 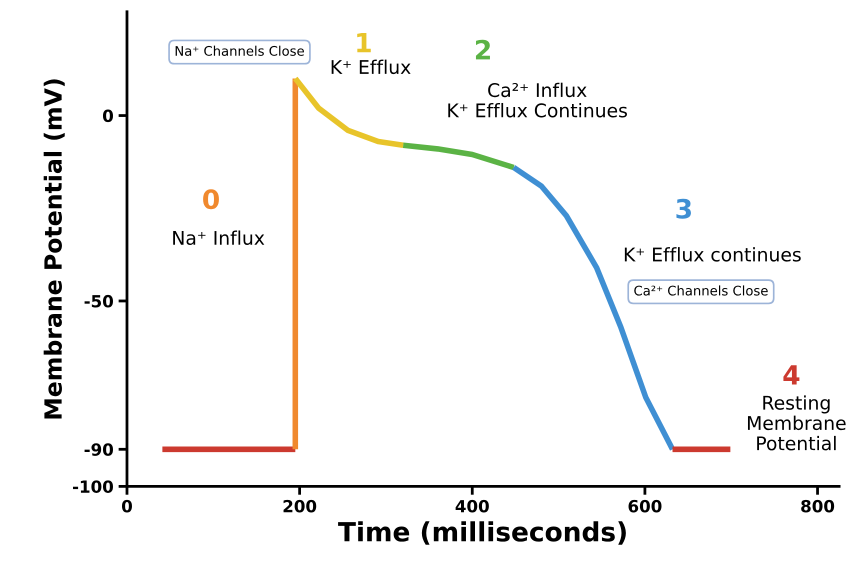 What do you see at coordinates (645, 506) in the screenshot?
I see `x-tick-label: 600` at bounding box center [645, 506].